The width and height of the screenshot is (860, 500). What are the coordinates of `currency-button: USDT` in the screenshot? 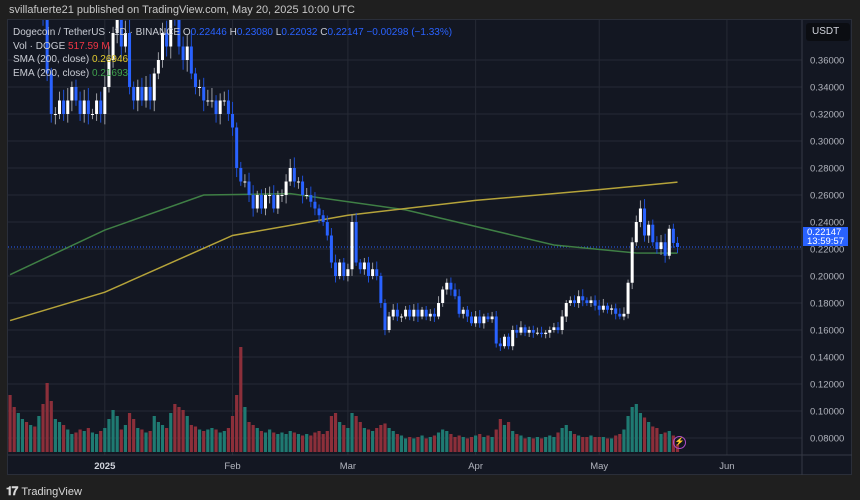 It's located at (828, 32).